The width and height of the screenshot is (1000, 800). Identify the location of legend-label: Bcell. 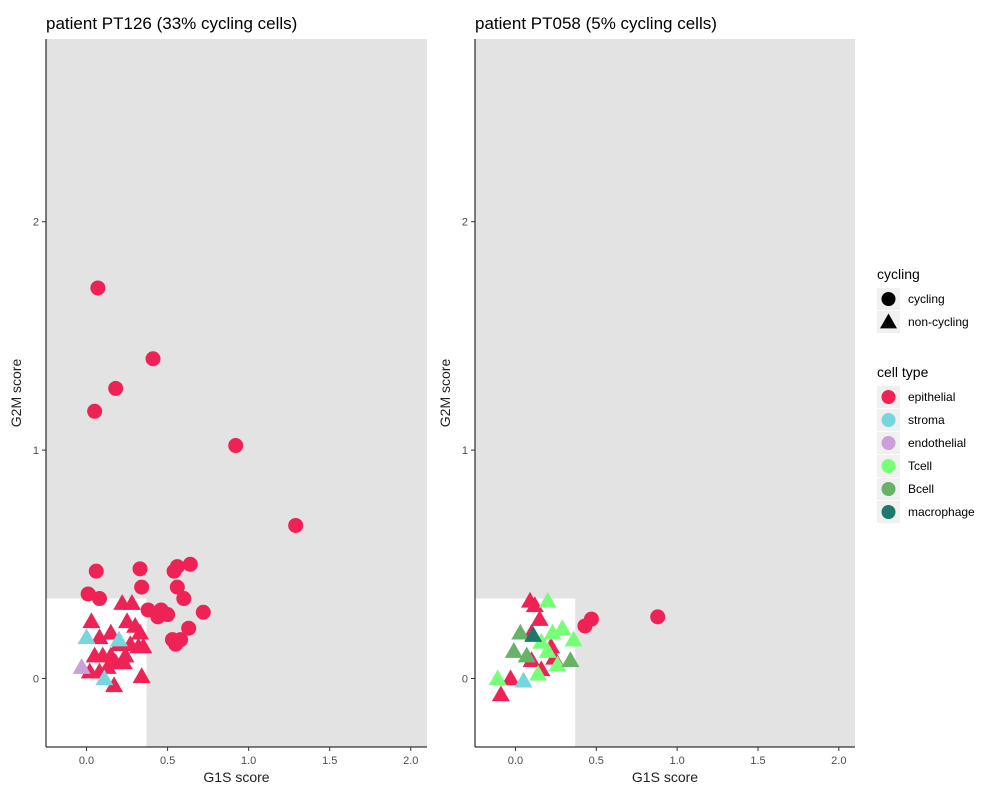
(921, 489).